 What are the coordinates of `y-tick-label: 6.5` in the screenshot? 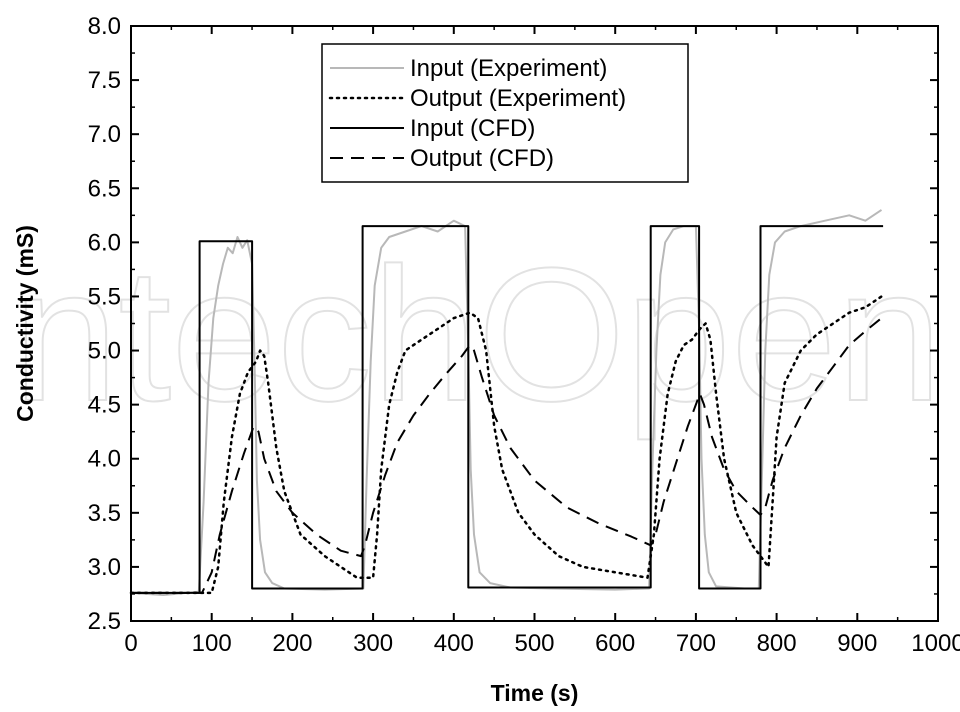 It's located at (104, 188).